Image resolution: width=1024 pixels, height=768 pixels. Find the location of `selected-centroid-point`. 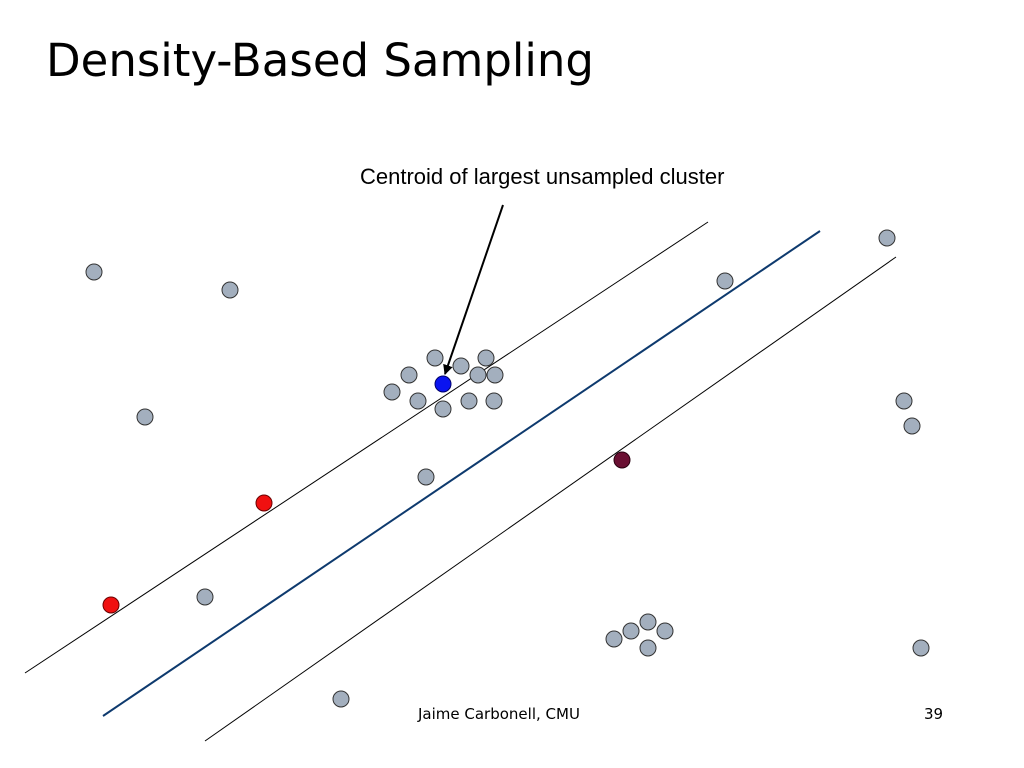

selected-centroid-point is located at coordinates (443, 384).